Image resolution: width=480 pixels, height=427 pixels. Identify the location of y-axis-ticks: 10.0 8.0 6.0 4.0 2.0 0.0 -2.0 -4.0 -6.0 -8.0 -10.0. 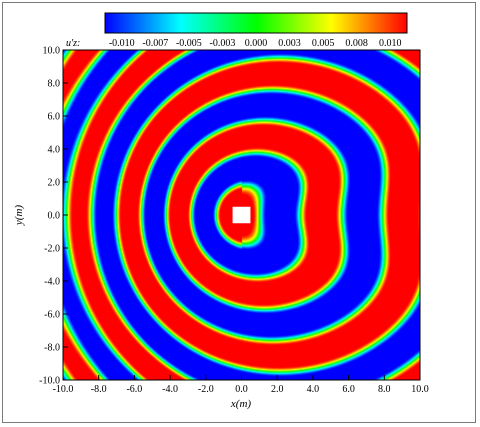
(53, 216).